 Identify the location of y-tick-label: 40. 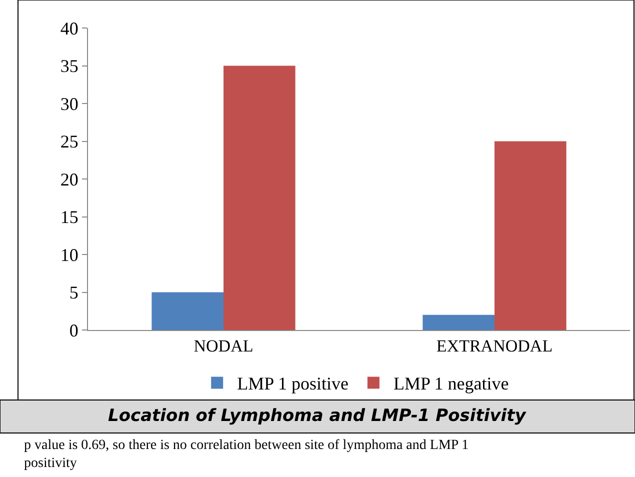
(69, 28).